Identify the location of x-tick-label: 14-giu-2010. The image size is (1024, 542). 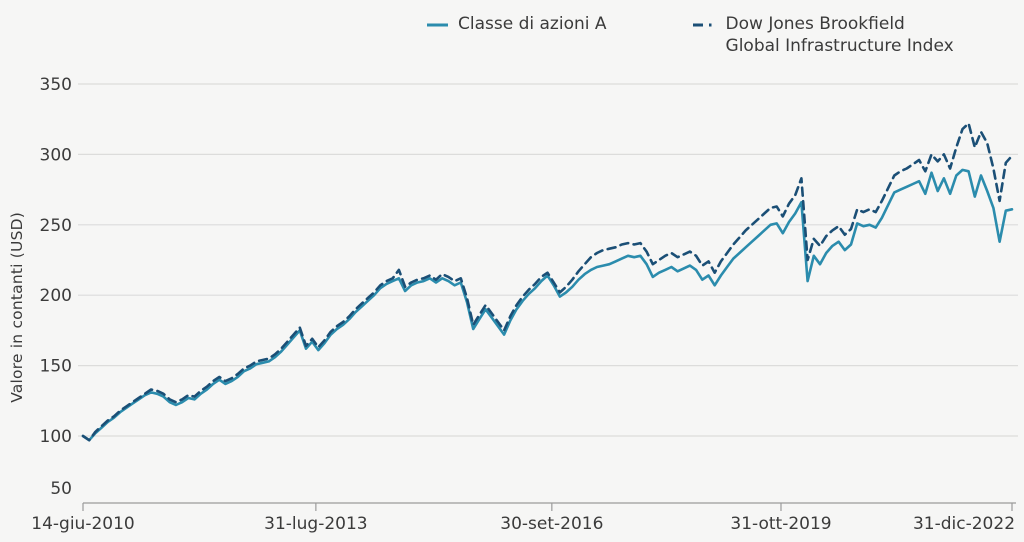
(82, 524).